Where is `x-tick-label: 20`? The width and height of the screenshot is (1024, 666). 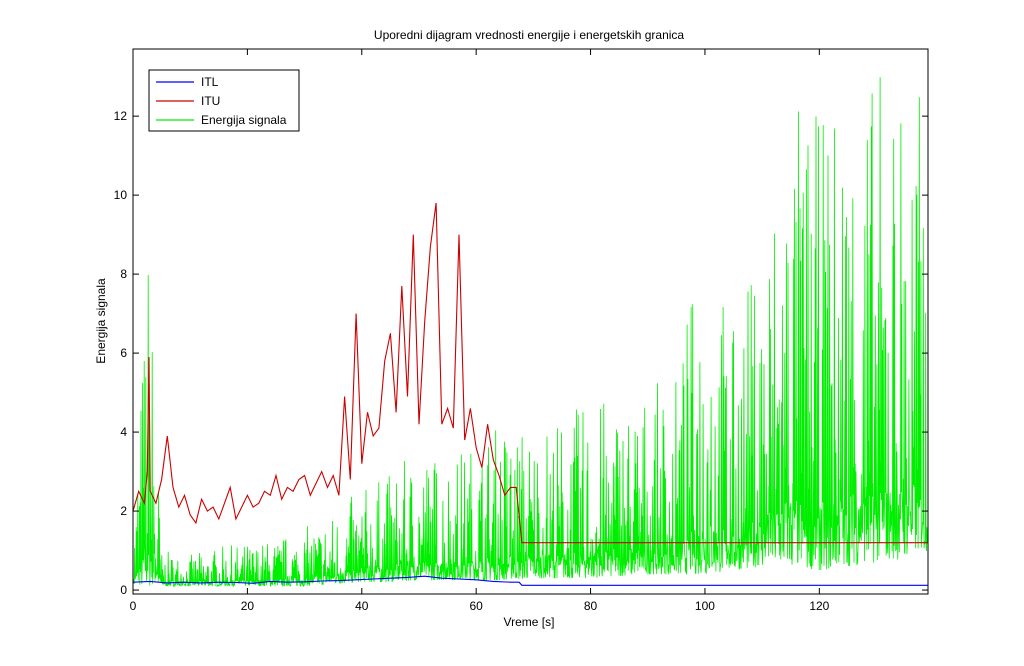
x-tick-label: 20 is located at coordinates (248, 606).